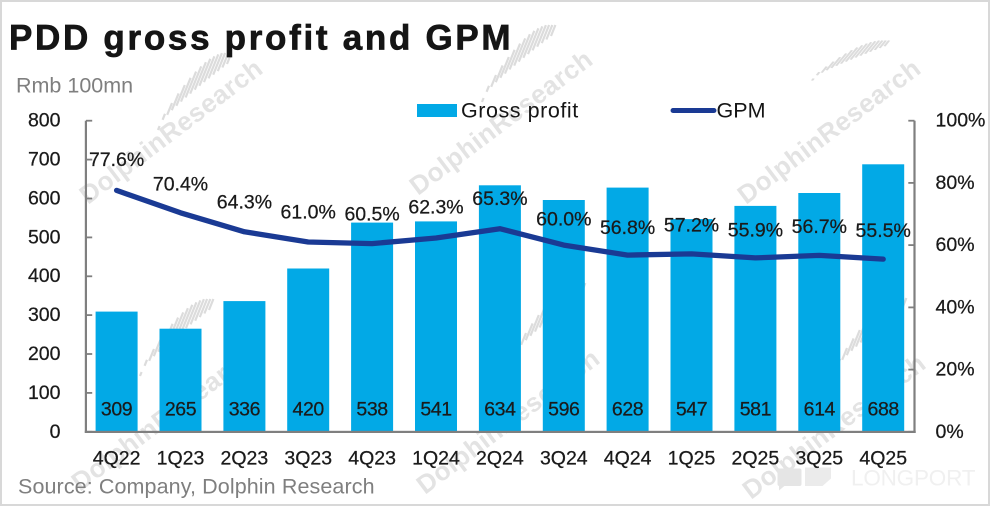  I want to click on svg-text: 61.0%, so click(308, 212).